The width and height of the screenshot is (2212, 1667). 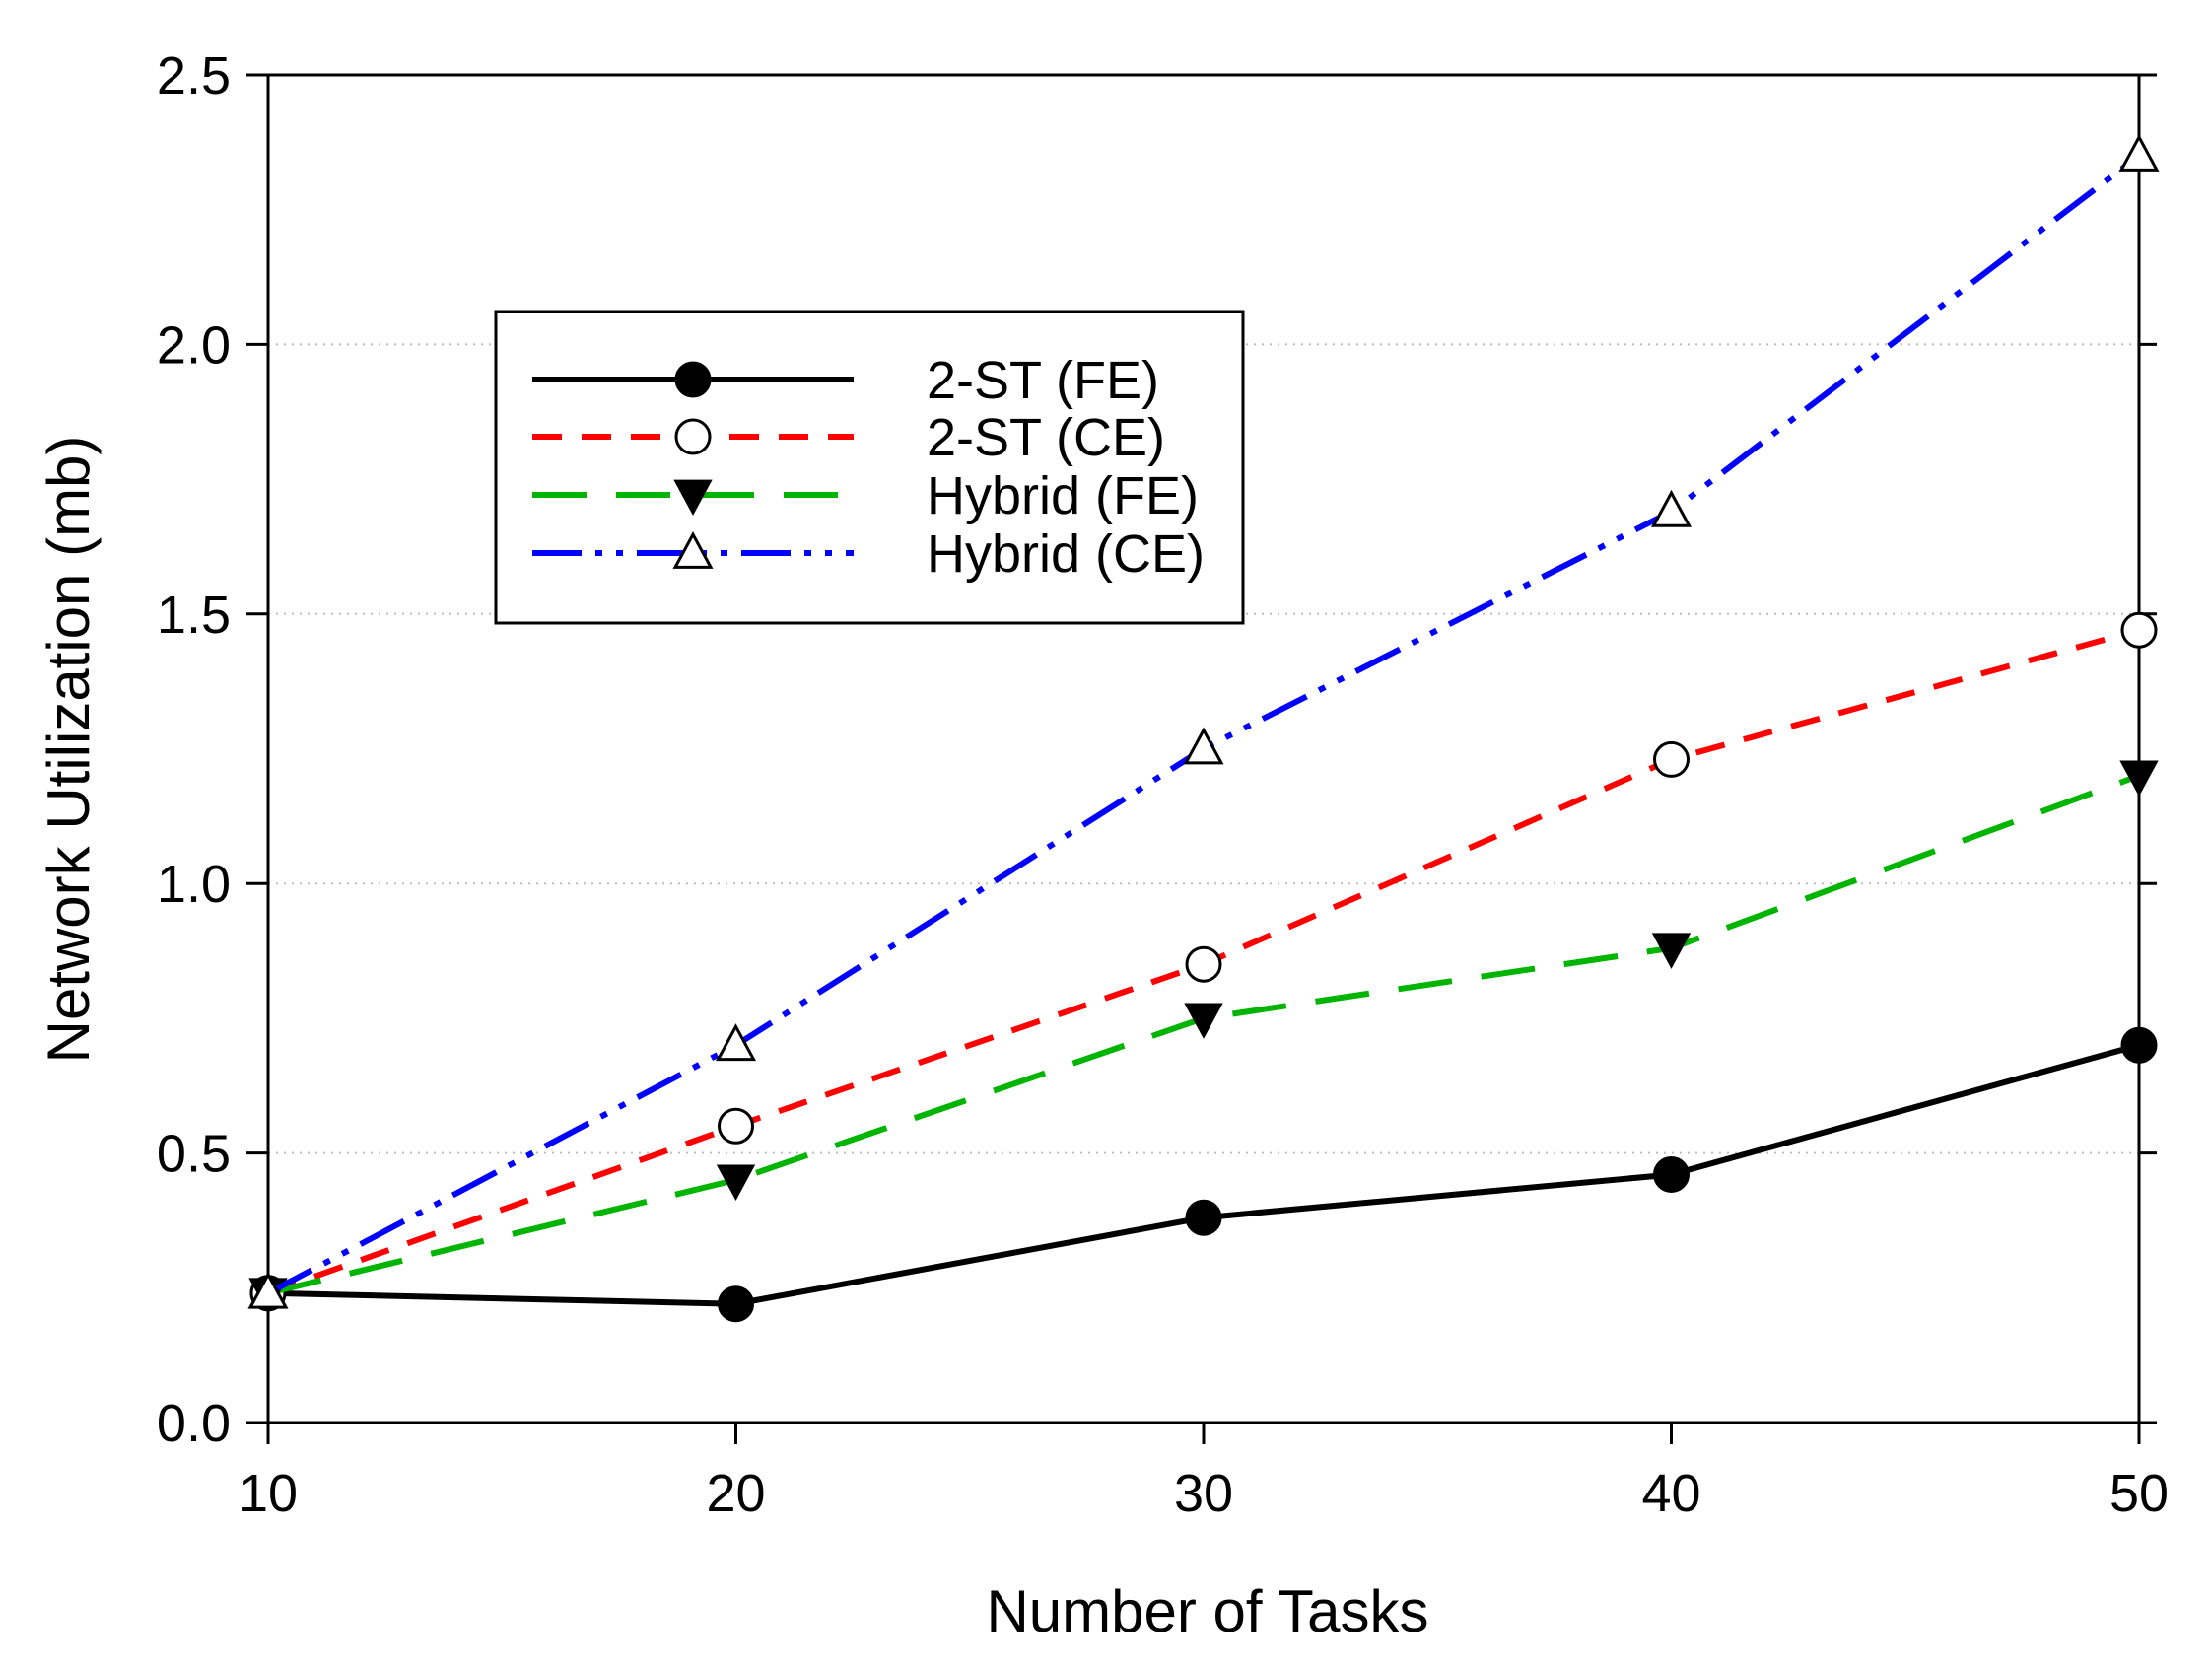 I want to click on y-tick-label-2: 1.0, so click(x=194, y=884).